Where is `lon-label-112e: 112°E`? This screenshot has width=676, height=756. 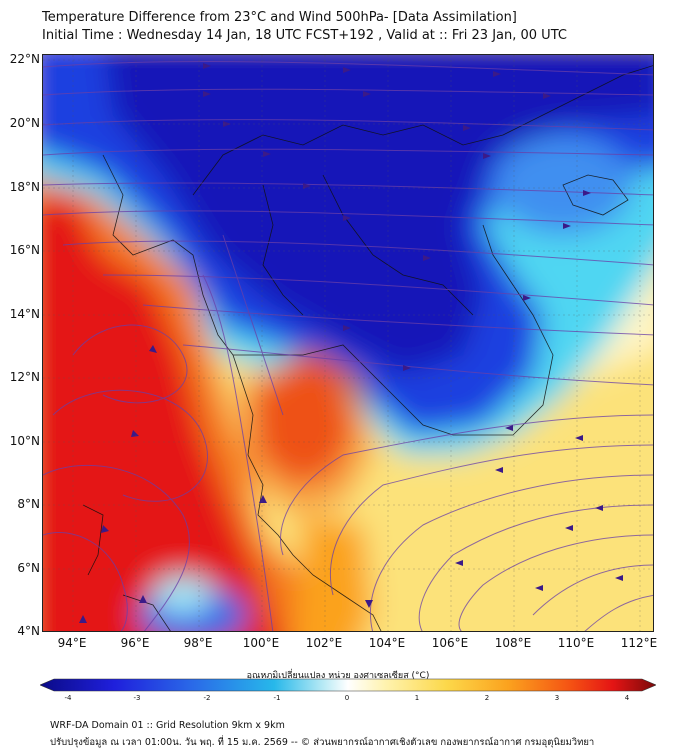 lon-label-112e: 112°E is located at coordinates (639, 643).